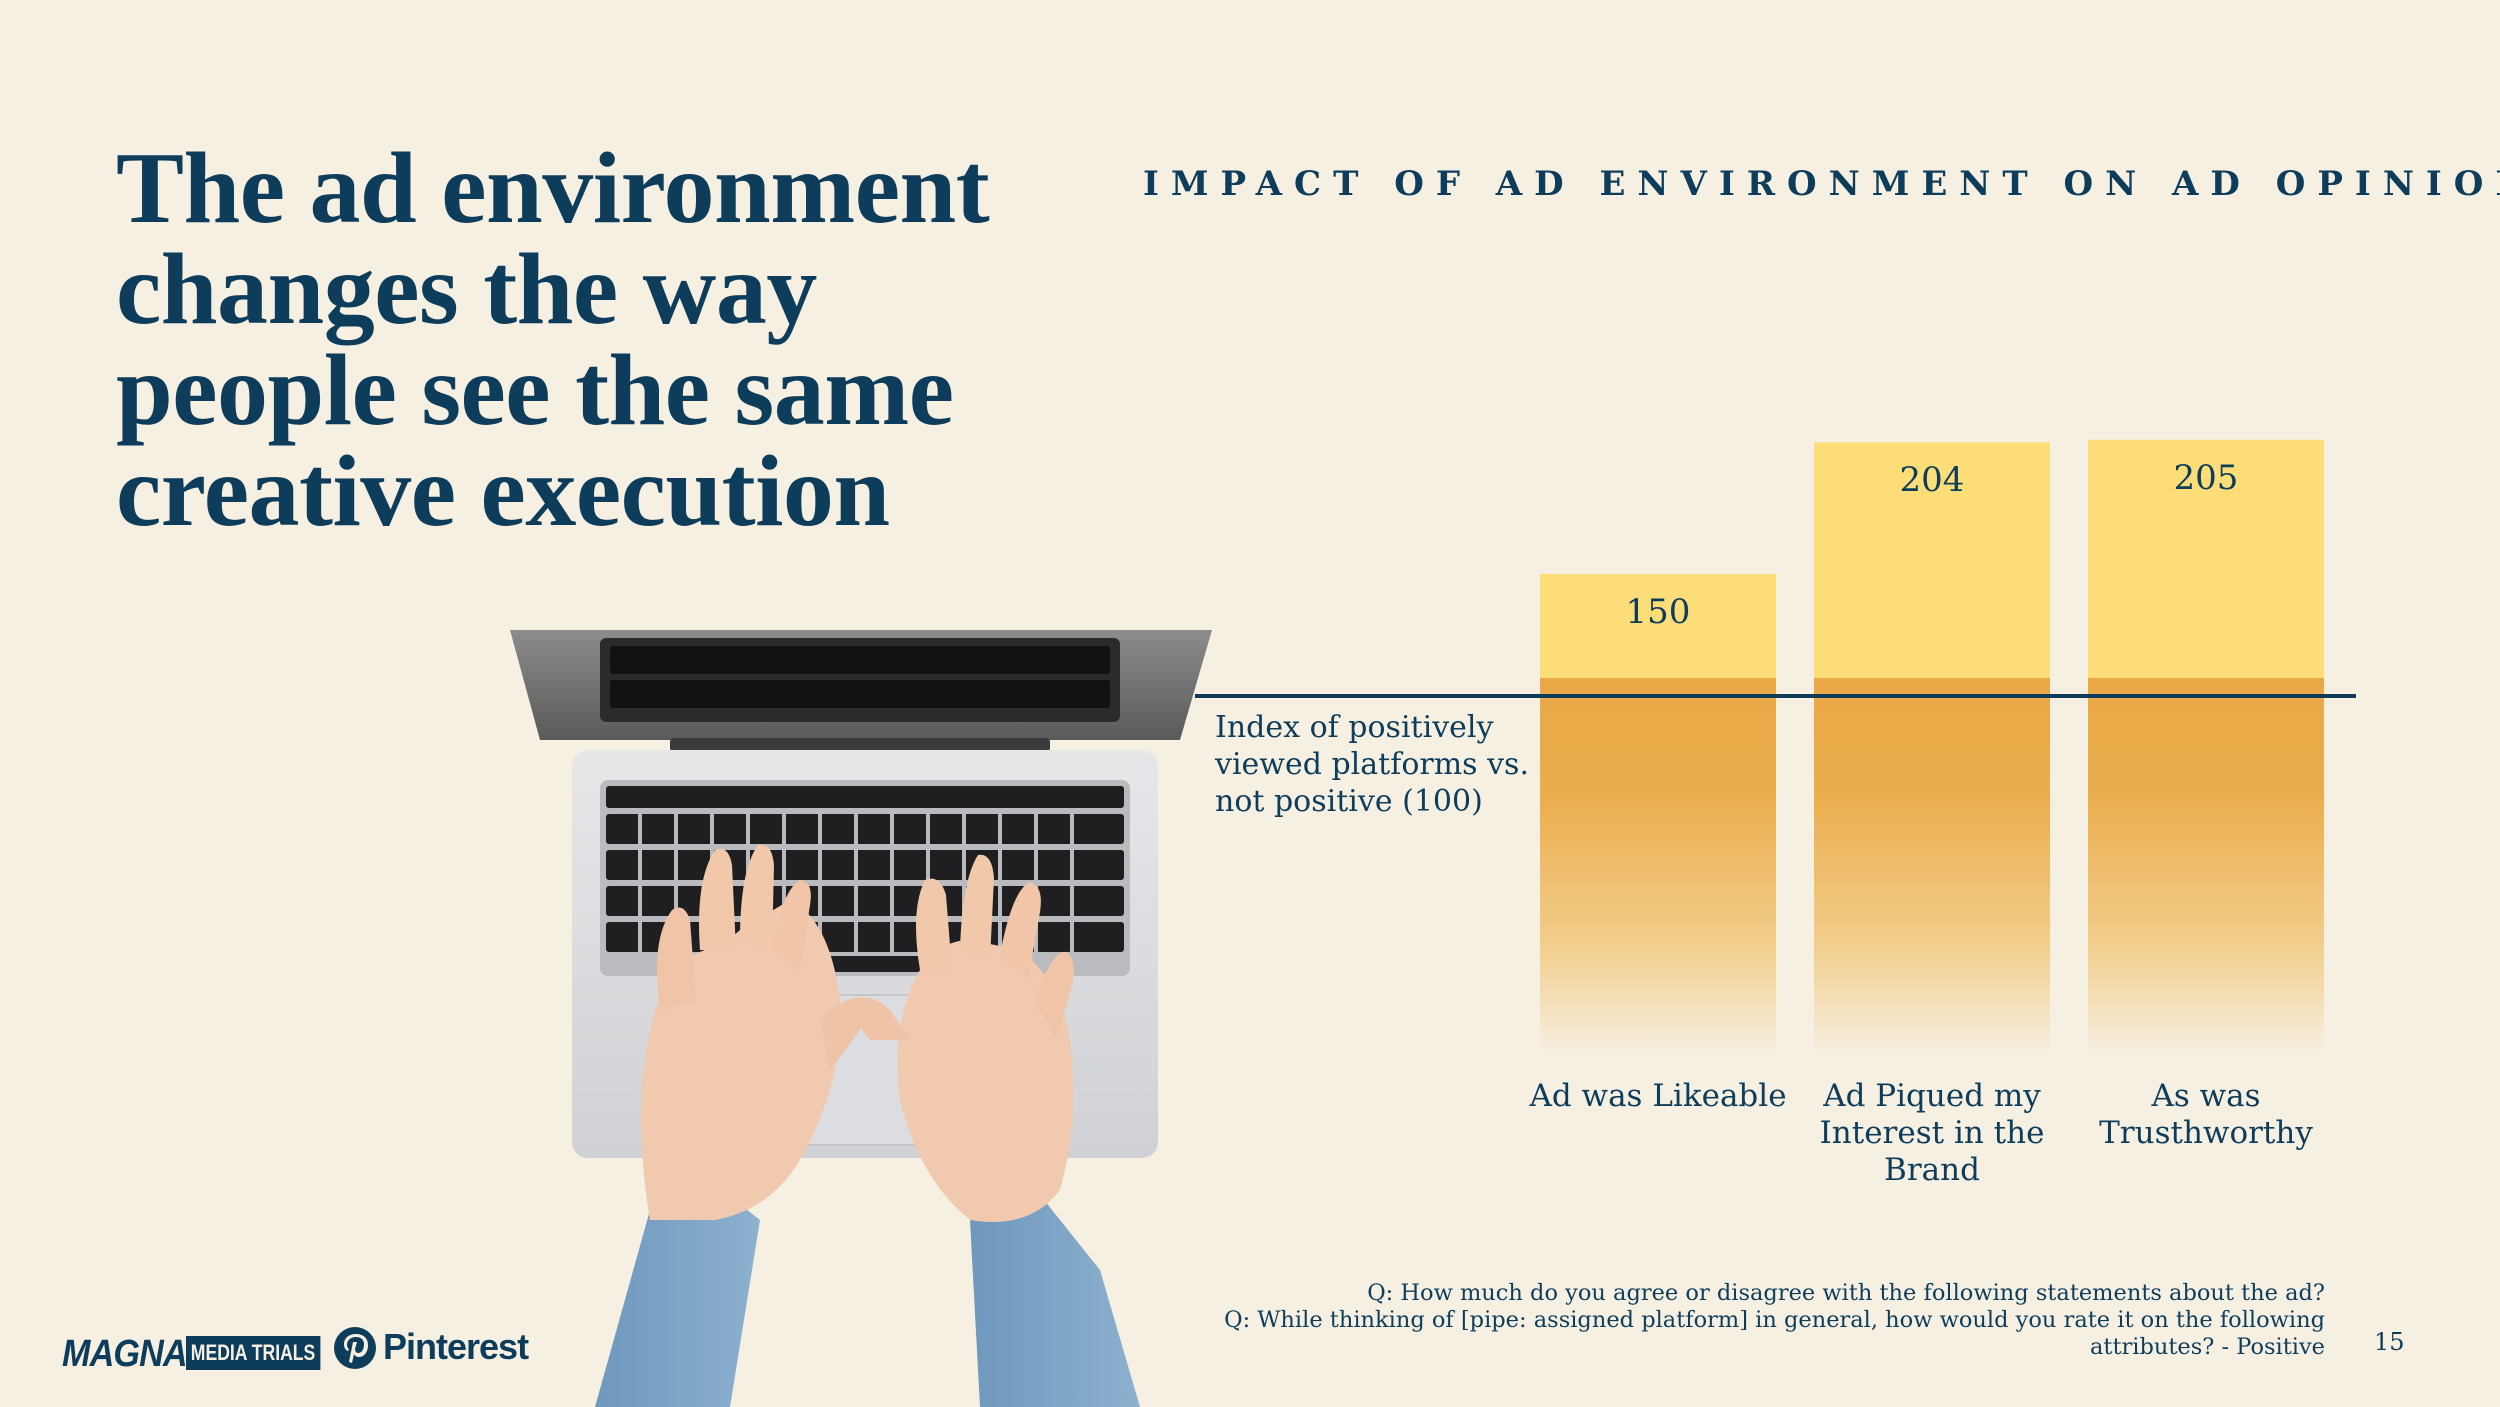  I want to click on magna-logo: MAGNA, so click(125, 1354).